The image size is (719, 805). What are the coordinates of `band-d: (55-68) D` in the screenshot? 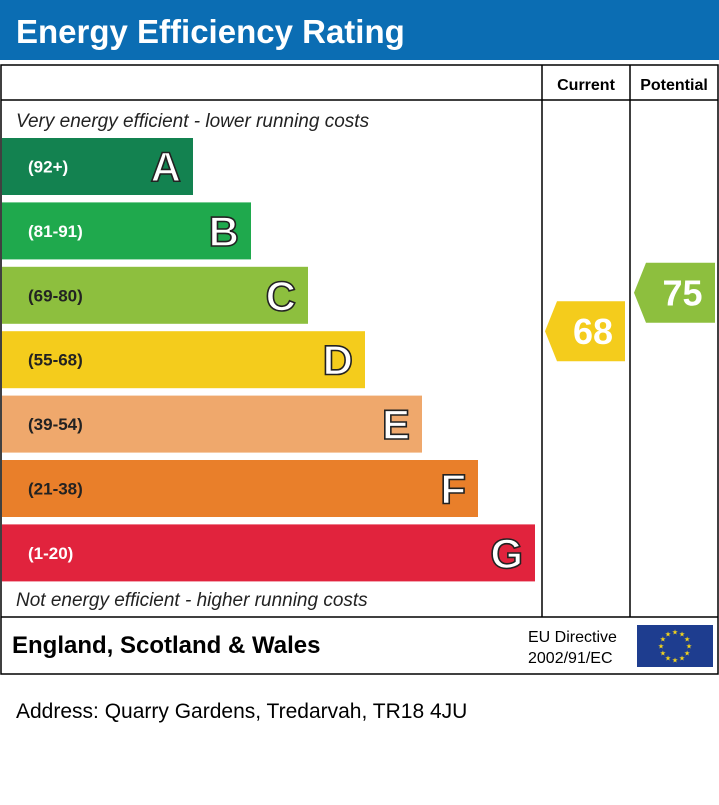 It's located at (183, 360).